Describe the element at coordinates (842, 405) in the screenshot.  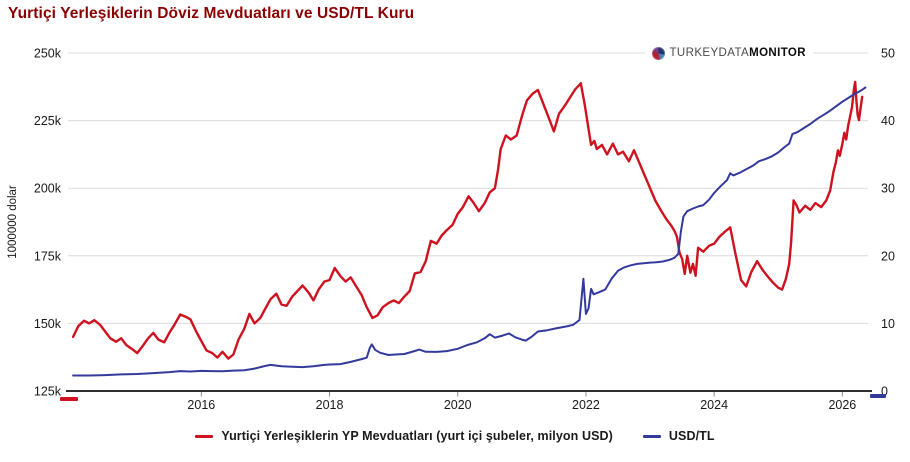
I see `x-tick-label: 2026` at that location.